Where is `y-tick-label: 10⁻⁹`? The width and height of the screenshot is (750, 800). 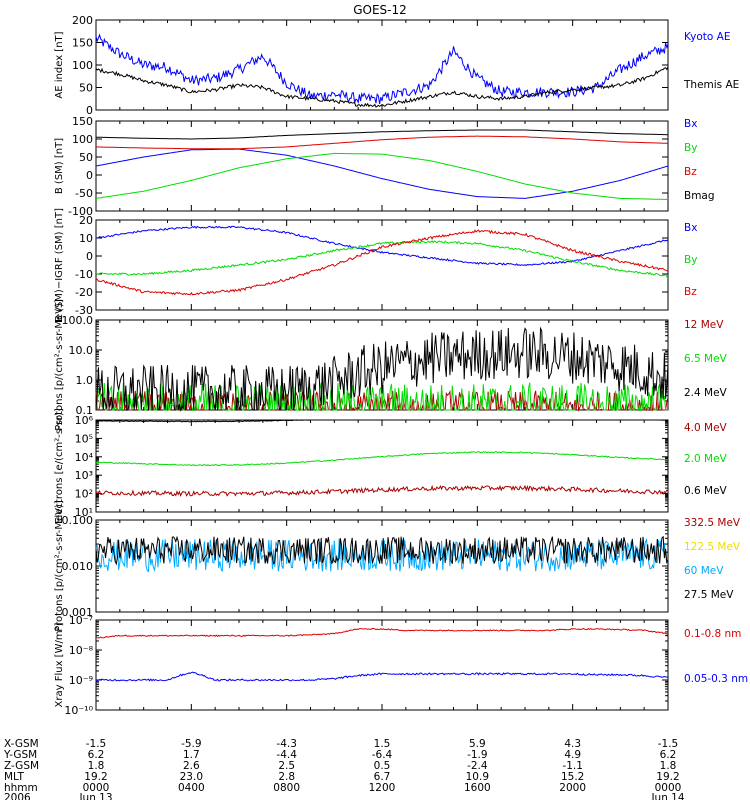
y-tick-label: 10⁻⁹ is located at coordinates (81, 680).